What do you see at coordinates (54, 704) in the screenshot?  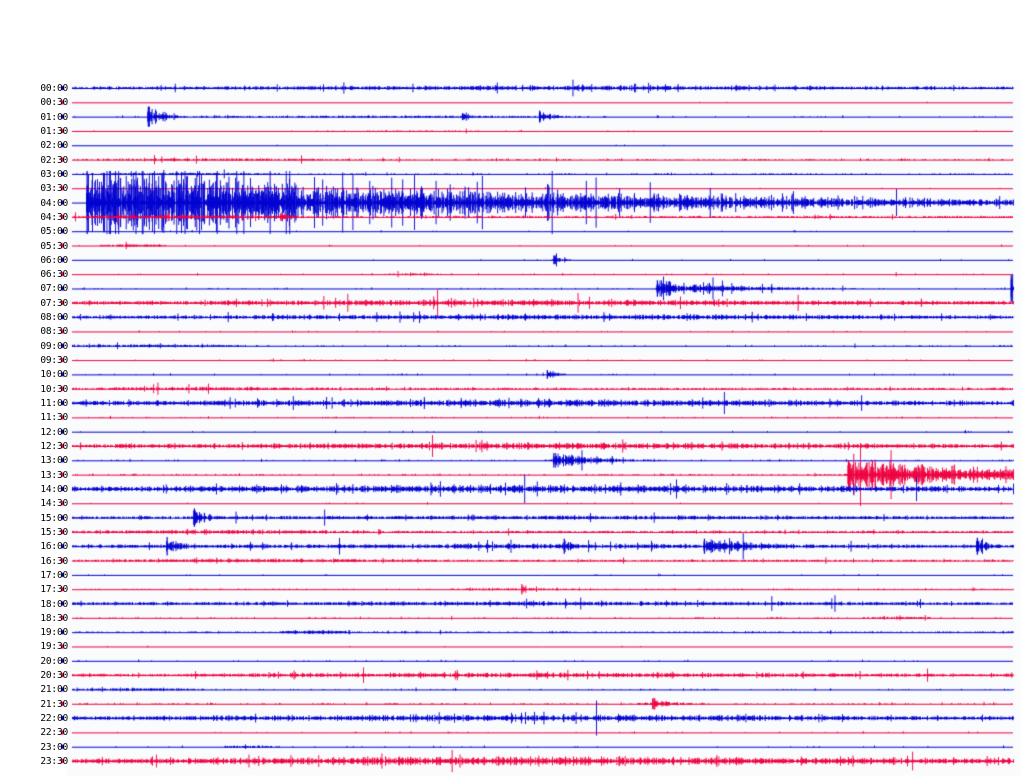 I see `time-label-2130: 21:30` at bounding box center [54, 704].